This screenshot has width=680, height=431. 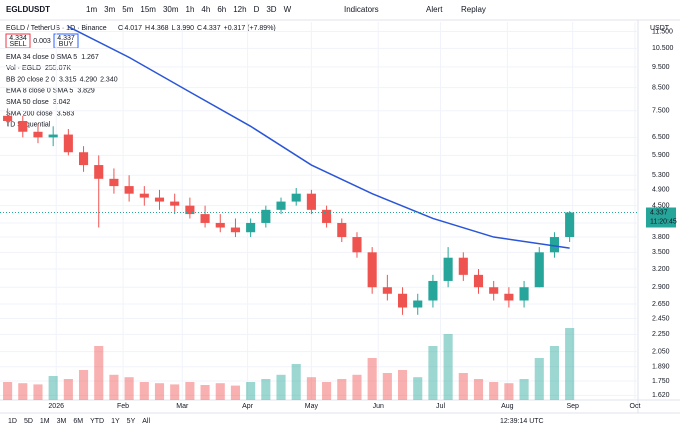 I want to click on alert-button: Alert, so click(x=434, y=9).